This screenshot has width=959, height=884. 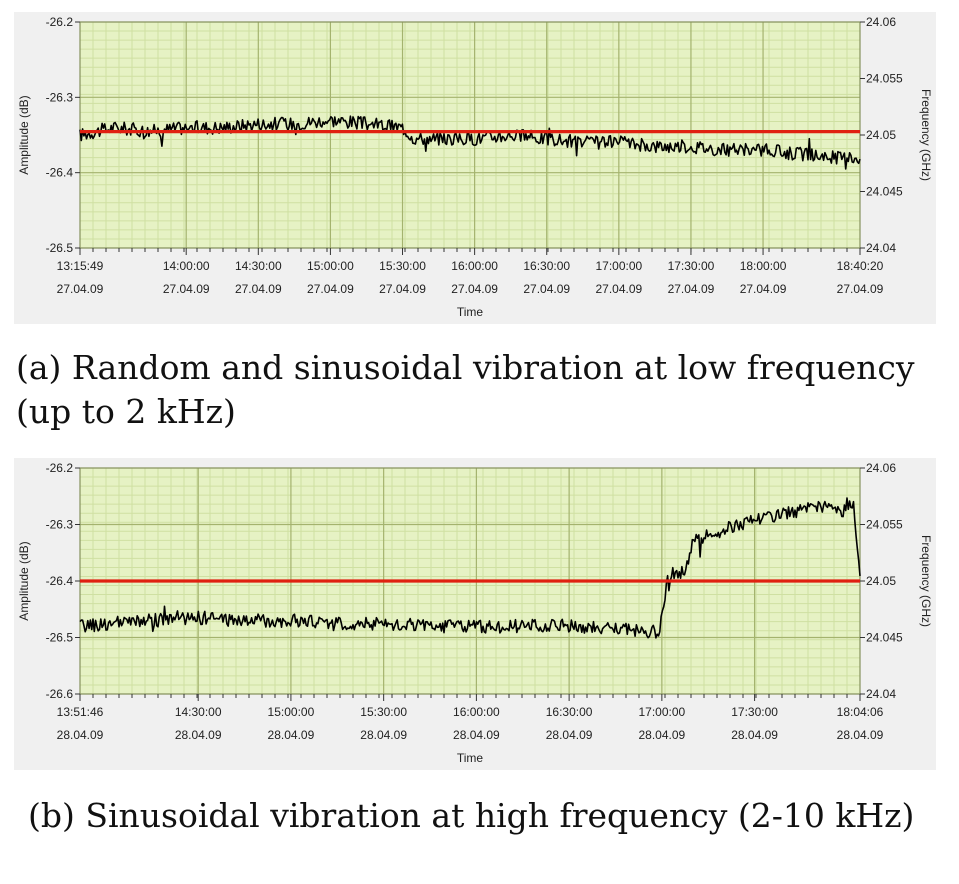 I want to click on caption-a-line2: (up to 2 kHz), so click(x=126, y=411).